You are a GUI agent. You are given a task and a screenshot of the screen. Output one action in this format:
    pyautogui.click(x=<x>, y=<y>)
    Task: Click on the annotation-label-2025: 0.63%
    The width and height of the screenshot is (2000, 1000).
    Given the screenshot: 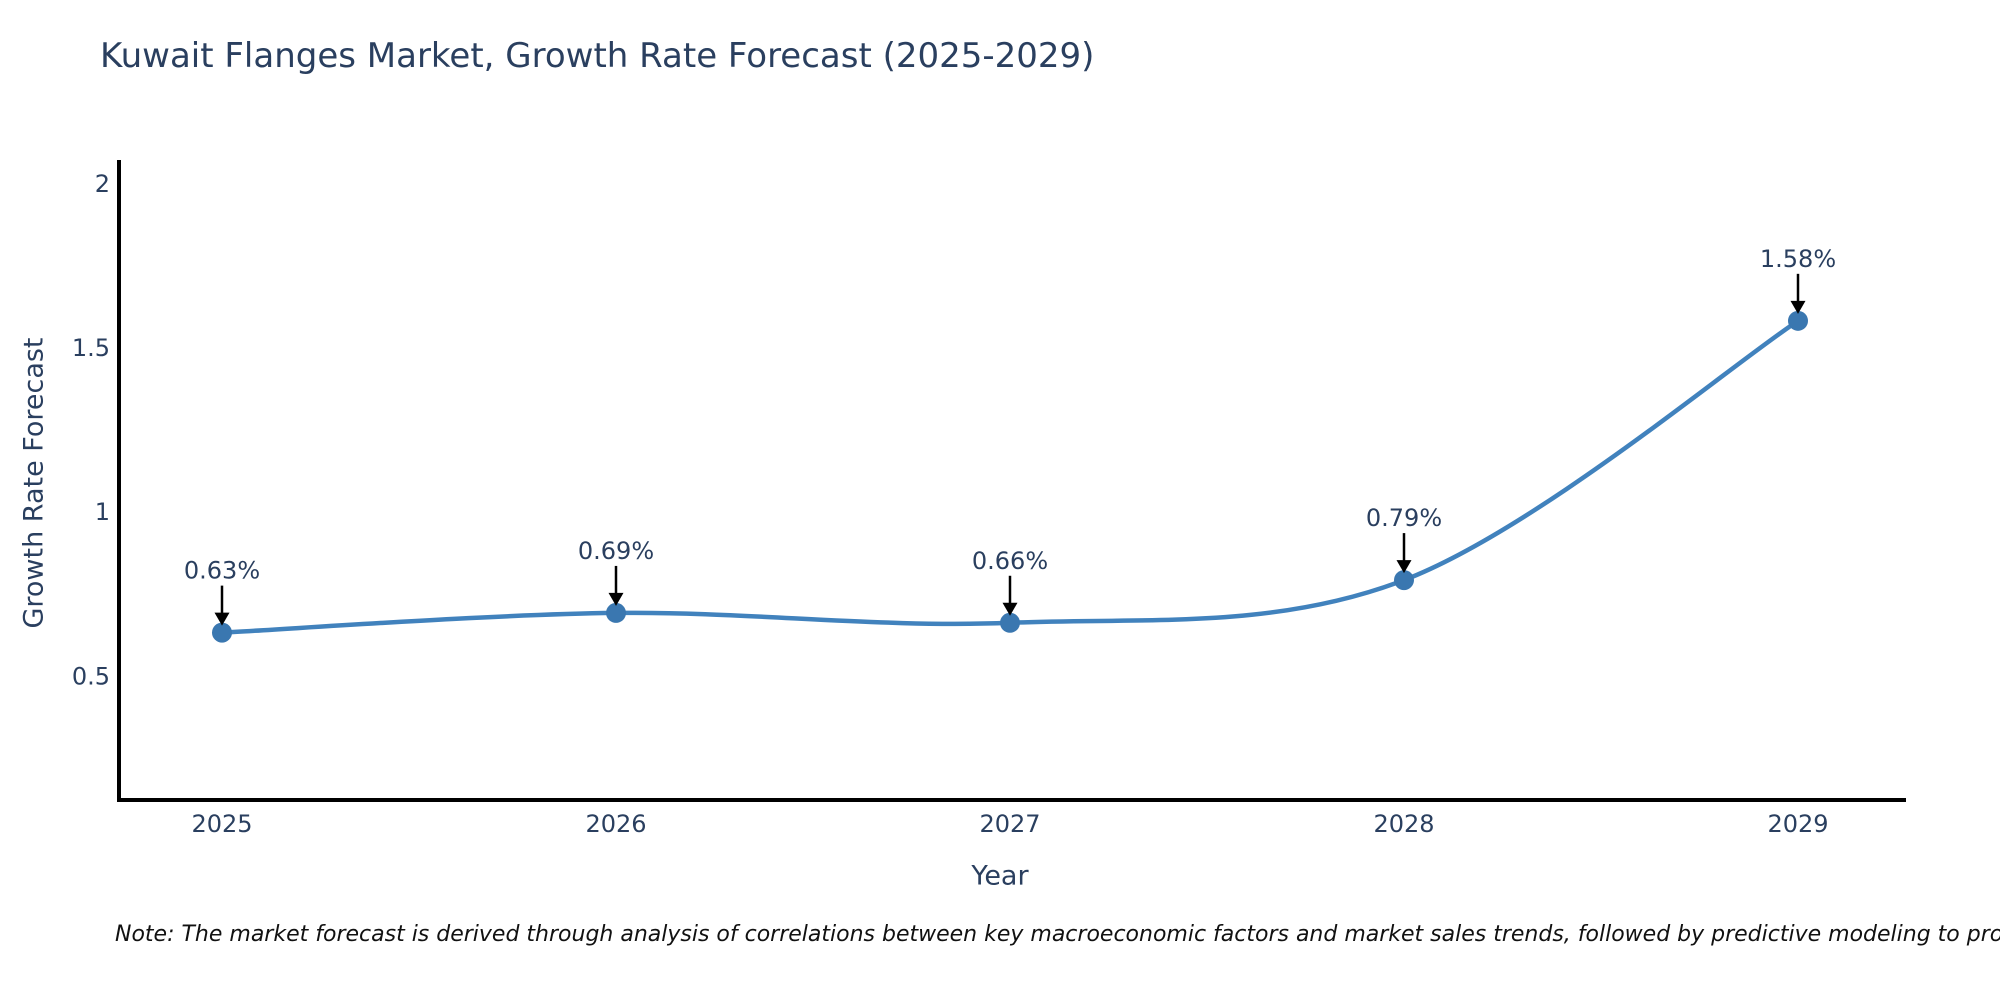 What is the action you would take?
    pyautogui.click(x=222, y=571)
    